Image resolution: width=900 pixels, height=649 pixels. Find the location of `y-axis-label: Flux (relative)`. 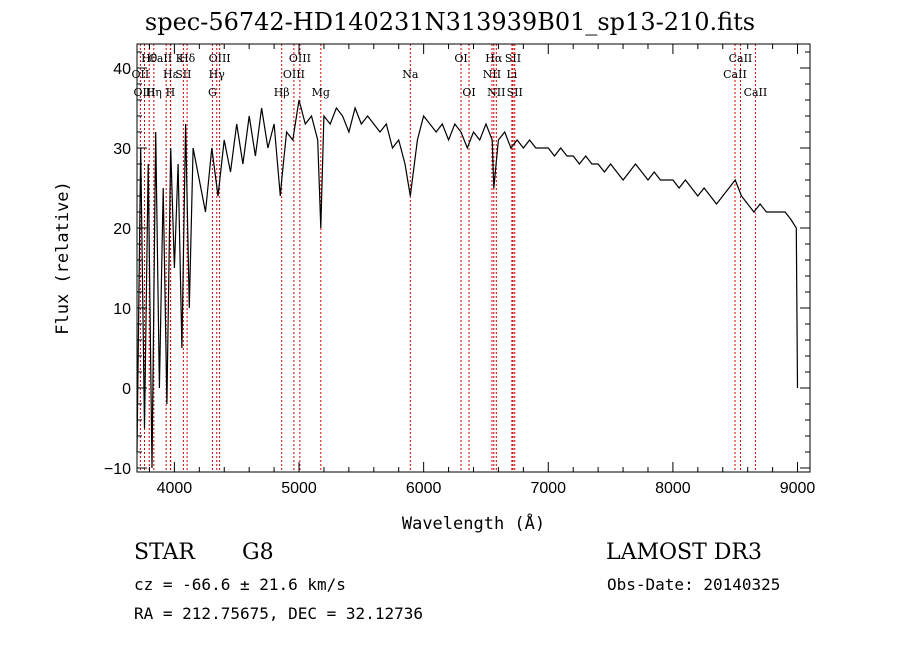

y-axis-label: Flux (relative) is located at coordinates (63, 258).